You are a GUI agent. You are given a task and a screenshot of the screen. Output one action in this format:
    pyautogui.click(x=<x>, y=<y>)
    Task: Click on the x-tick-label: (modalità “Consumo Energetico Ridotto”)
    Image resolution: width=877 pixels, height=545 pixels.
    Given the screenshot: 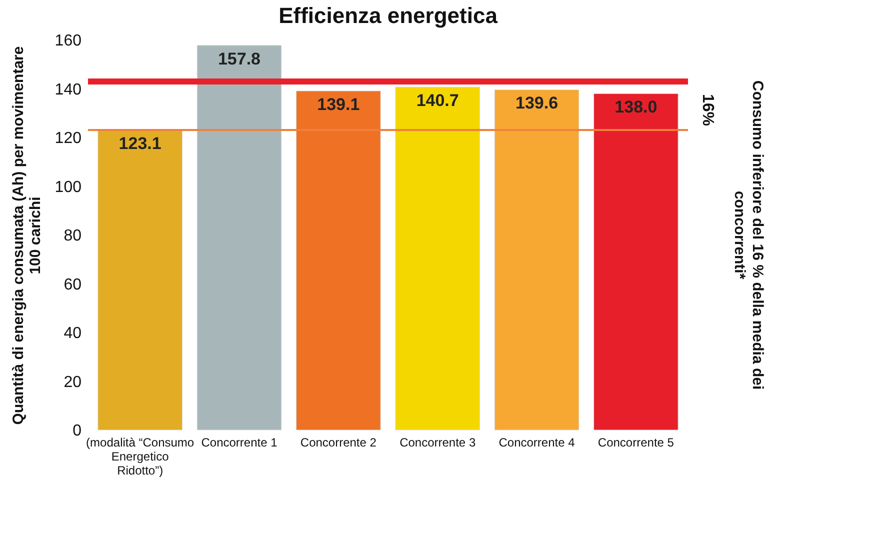 What is the action you would take?
    pyautogui.click(x=140, y=457)
    